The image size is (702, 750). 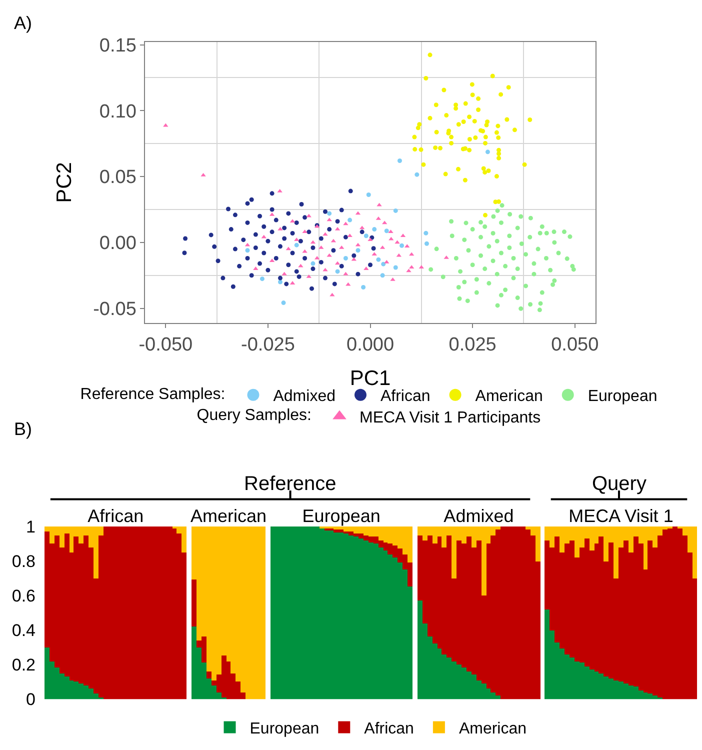 What do you see at coordinates (268, 345) in the screenshot?
I see `x-tick-label: -0.025` at bounding box center [268, 345].